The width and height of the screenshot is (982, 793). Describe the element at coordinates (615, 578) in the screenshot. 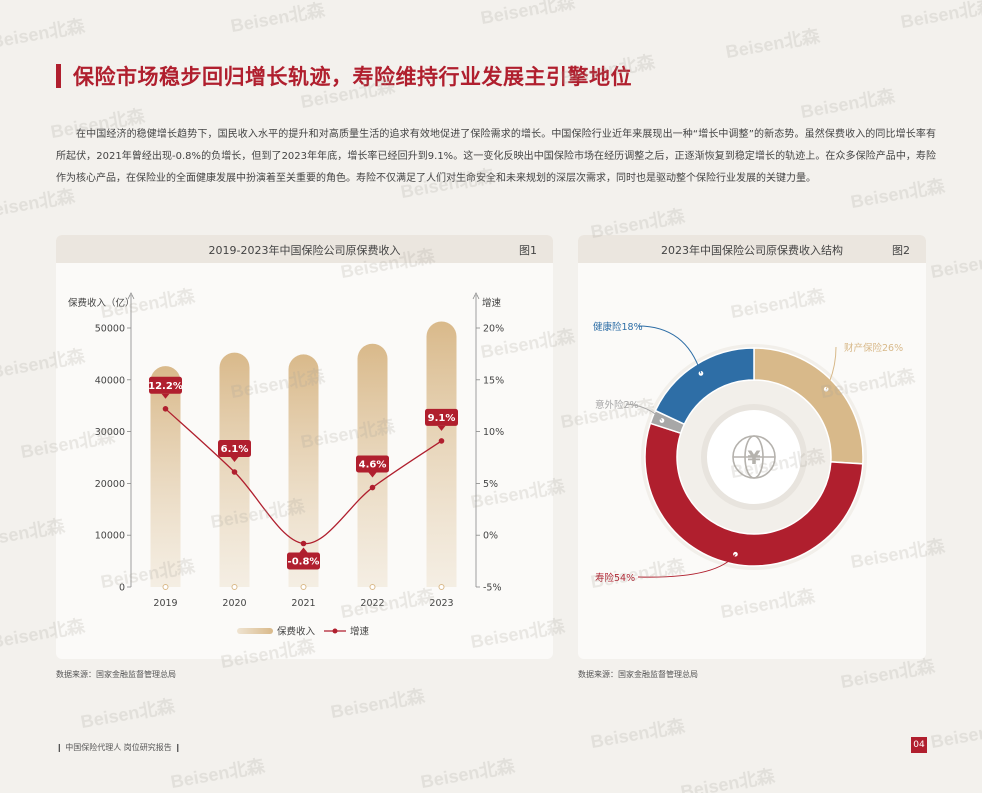

I see `slice-label-1: 寿险54%` at that location.